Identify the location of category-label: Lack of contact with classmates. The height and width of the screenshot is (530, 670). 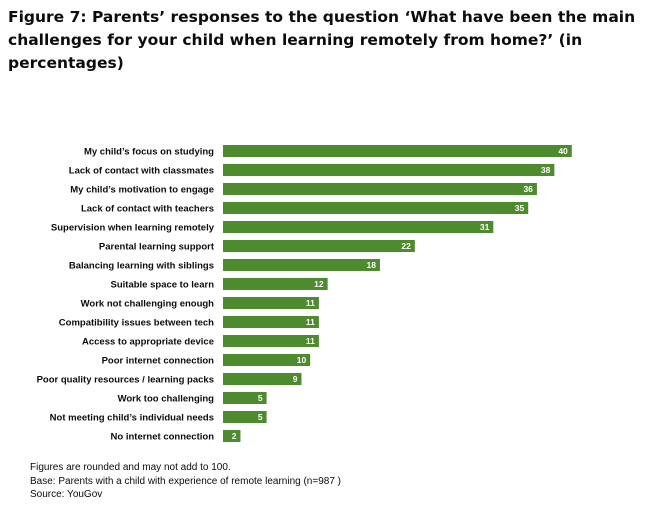
(141, 171).